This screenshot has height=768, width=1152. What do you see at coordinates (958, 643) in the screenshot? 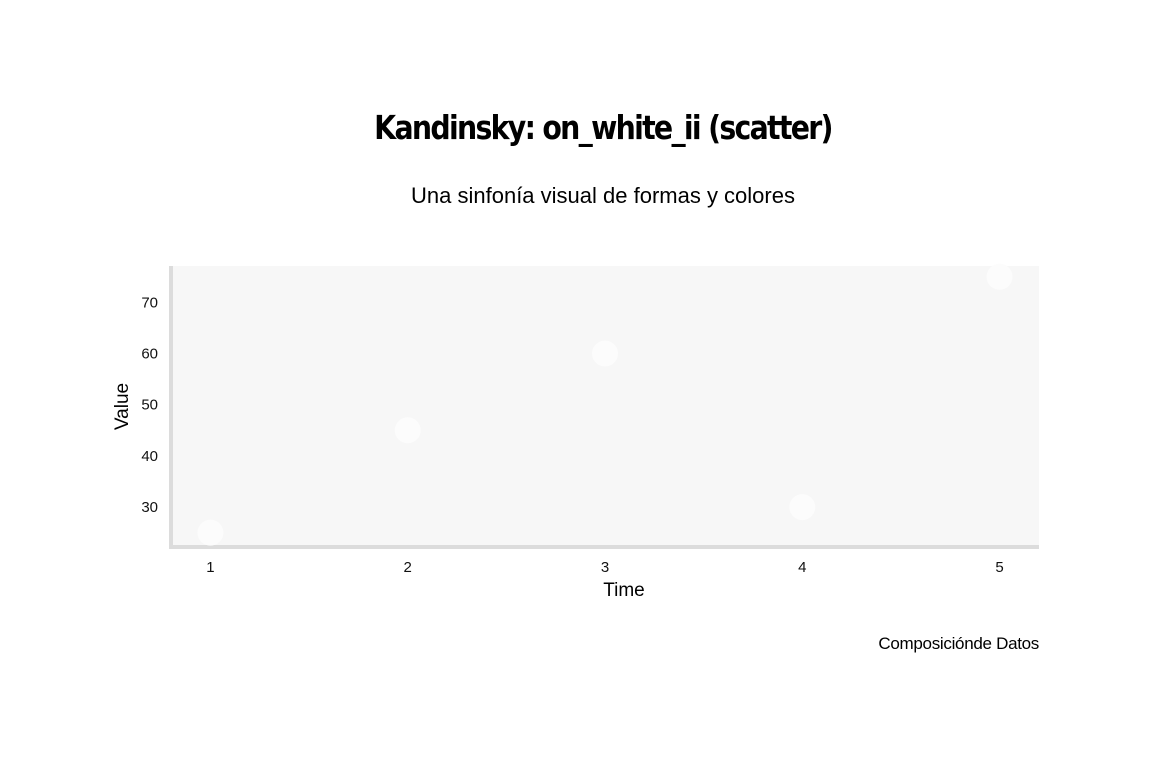
I see `chart-caption: Composicióndе Datos` at bounding box center [958, 643].